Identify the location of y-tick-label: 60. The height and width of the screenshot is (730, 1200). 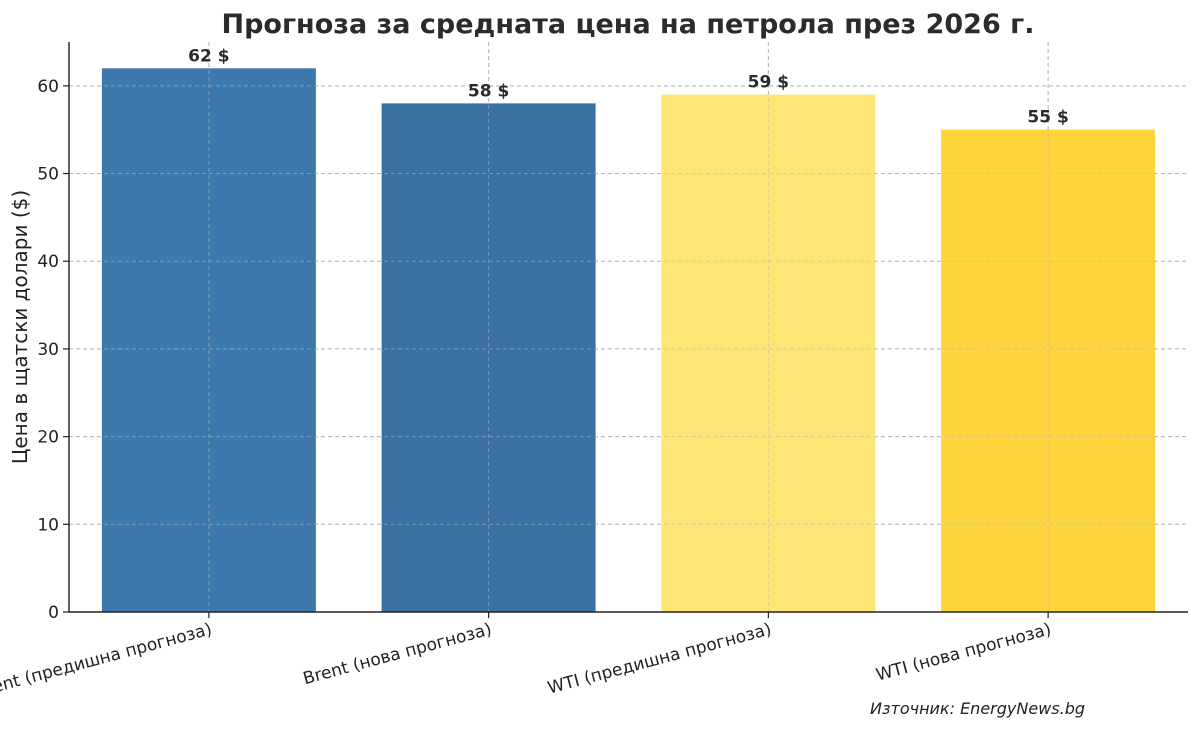
(48, 87).